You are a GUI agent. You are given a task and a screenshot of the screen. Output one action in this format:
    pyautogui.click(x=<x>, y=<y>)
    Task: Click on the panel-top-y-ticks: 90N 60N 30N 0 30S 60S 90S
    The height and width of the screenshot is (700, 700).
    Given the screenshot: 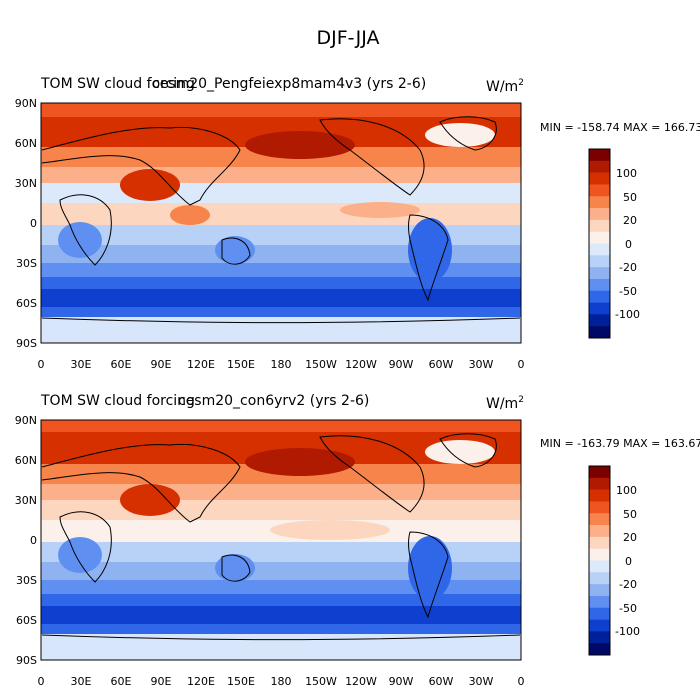 What is the action you would take?
    pyautogui.click(x=26, y=223)
    